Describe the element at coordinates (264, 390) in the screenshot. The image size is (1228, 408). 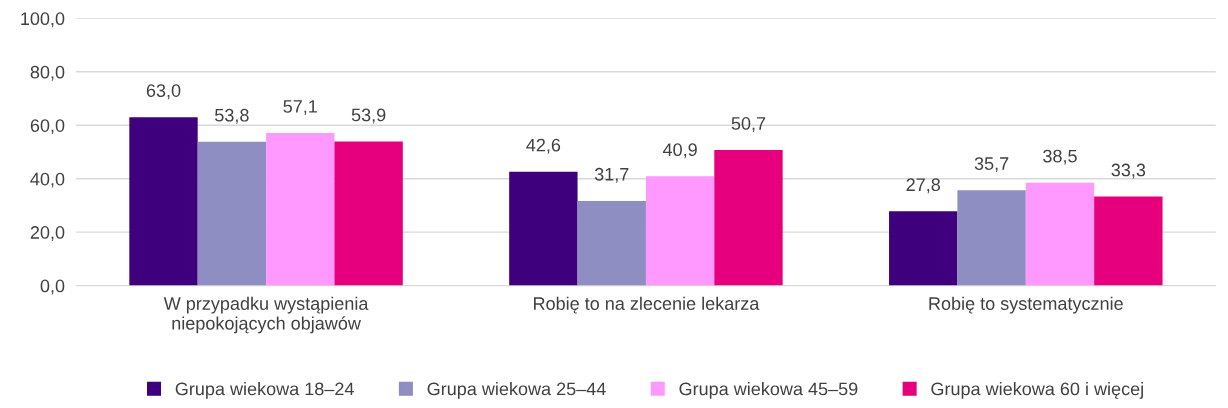
I see `legend-label: Grupa wiekowa 18–24` at that location.